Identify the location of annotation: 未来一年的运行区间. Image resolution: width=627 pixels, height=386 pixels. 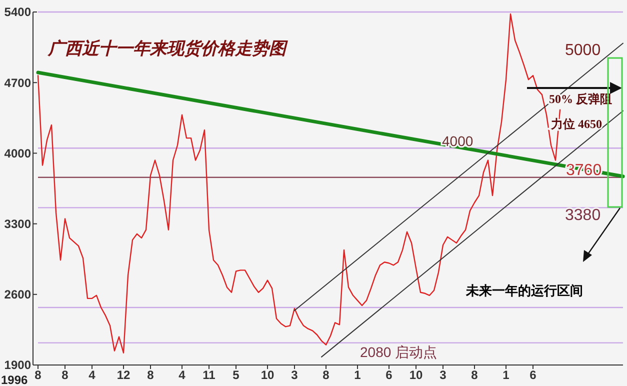
(524, 291).